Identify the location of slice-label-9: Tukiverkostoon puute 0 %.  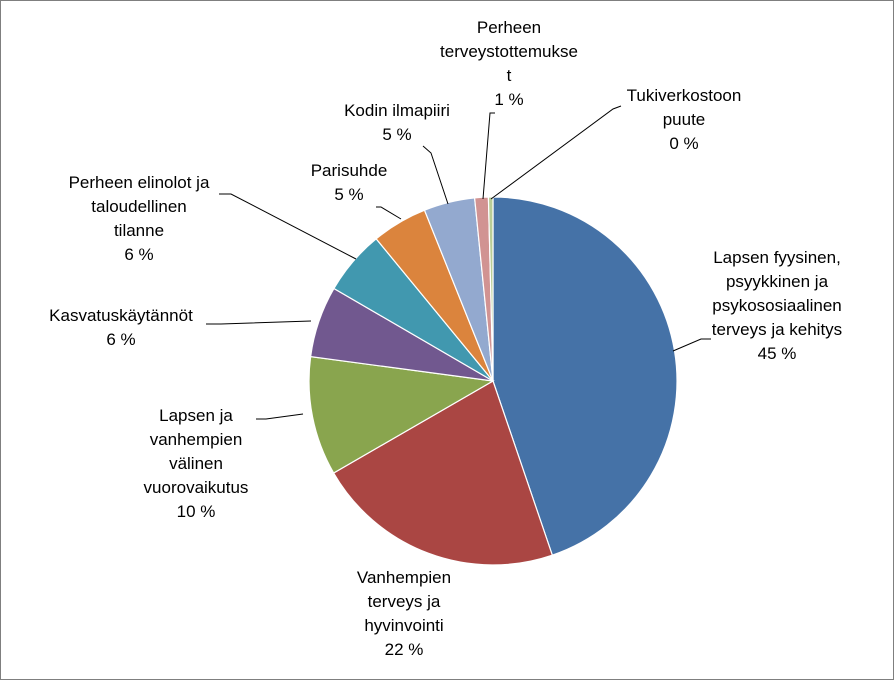
(684, 119).